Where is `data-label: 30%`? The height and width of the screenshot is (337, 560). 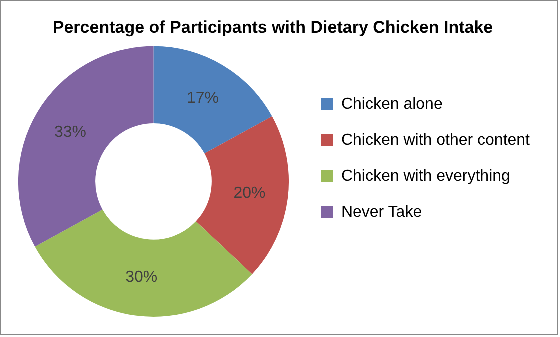 data-label: 30% is located at coordinates (142, 277).